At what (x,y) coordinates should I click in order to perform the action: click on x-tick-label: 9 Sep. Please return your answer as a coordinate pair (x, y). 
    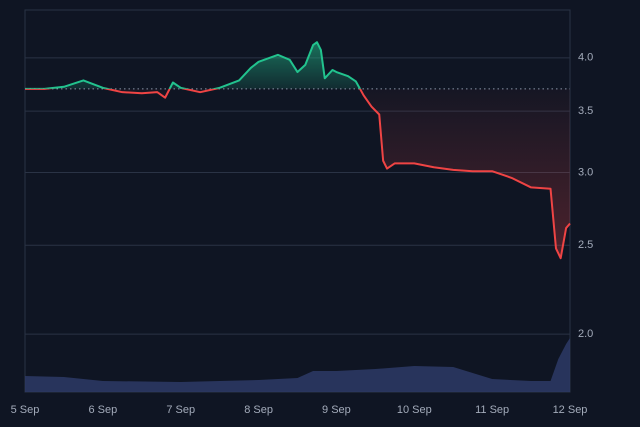
    Looking at the image, I should click on (336, 410).